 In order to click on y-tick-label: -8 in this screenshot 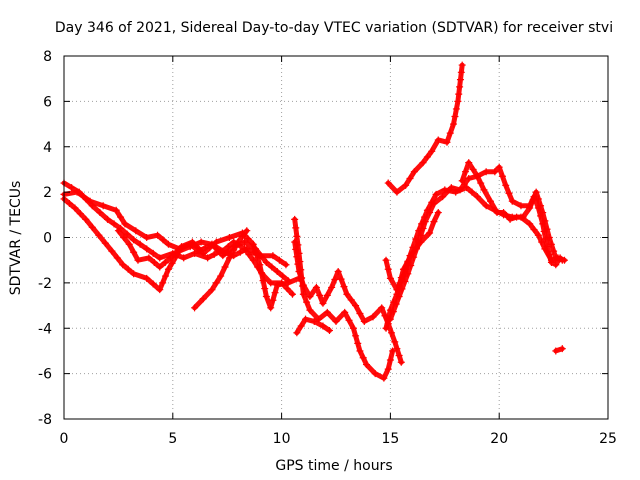, I will do `click(45, 420)`.